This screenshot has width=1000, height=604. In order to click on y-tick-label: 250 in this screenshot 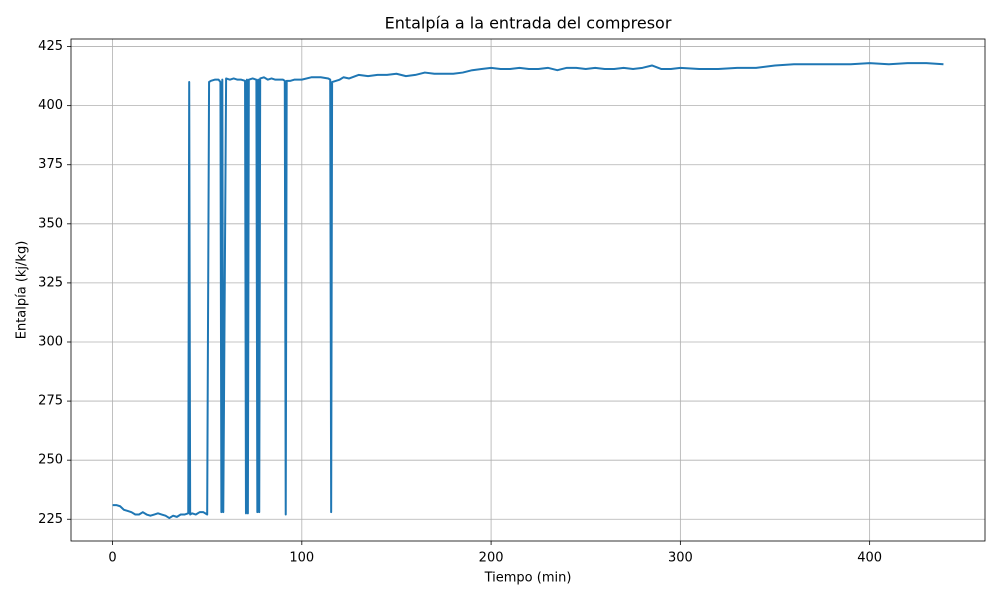, I will do `click(50, 460)`.